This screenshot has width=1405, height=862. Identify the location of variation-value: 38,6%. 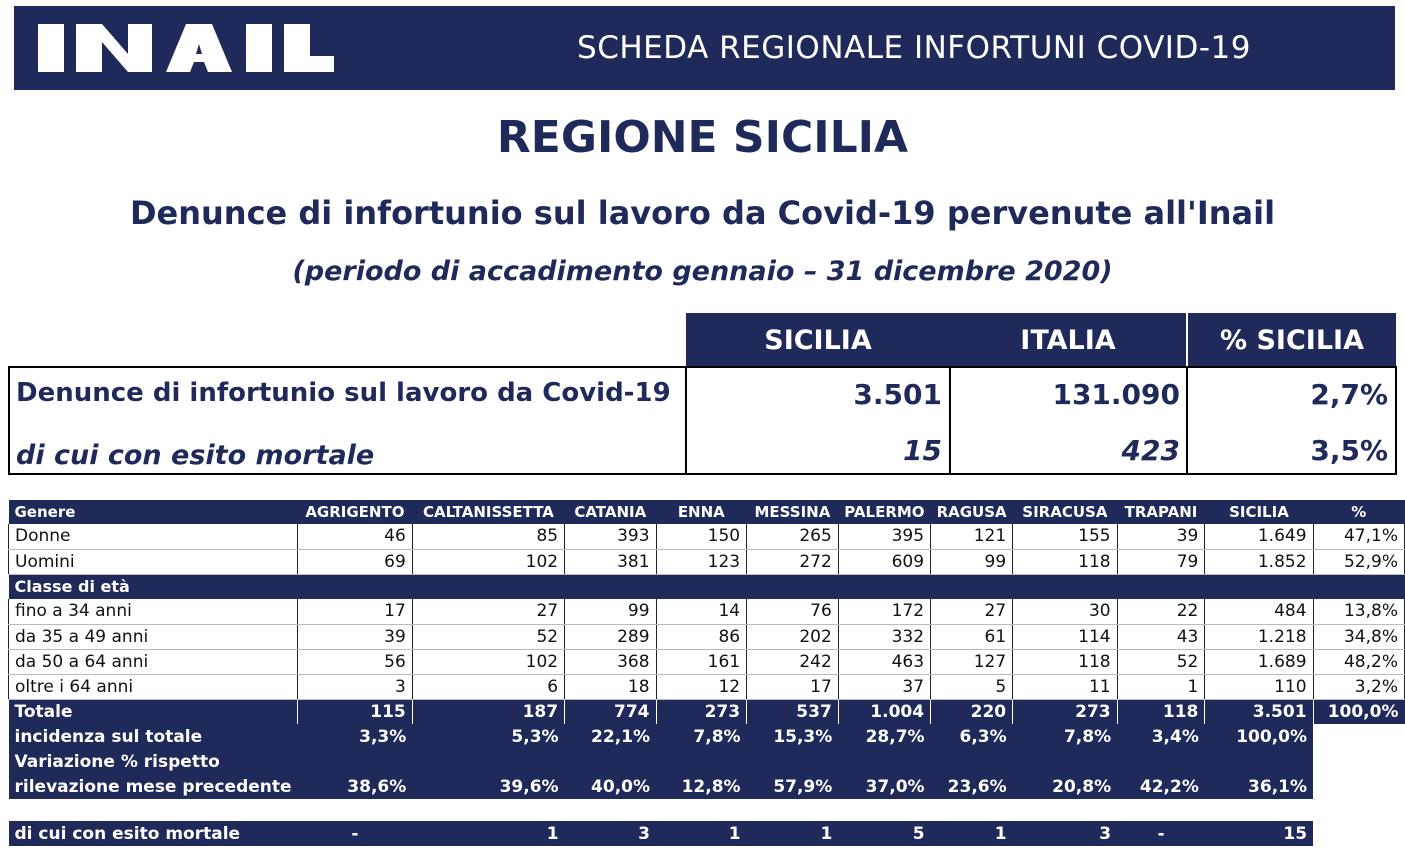
(355, 786).